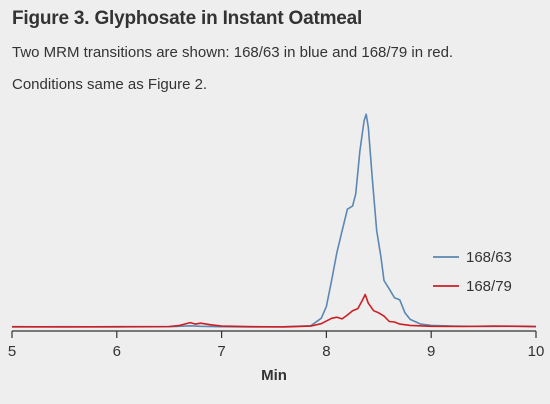  Describe the element at coordinates (12, 351) in the screenshot. I see `x-tick-label-5: 5` at that location.